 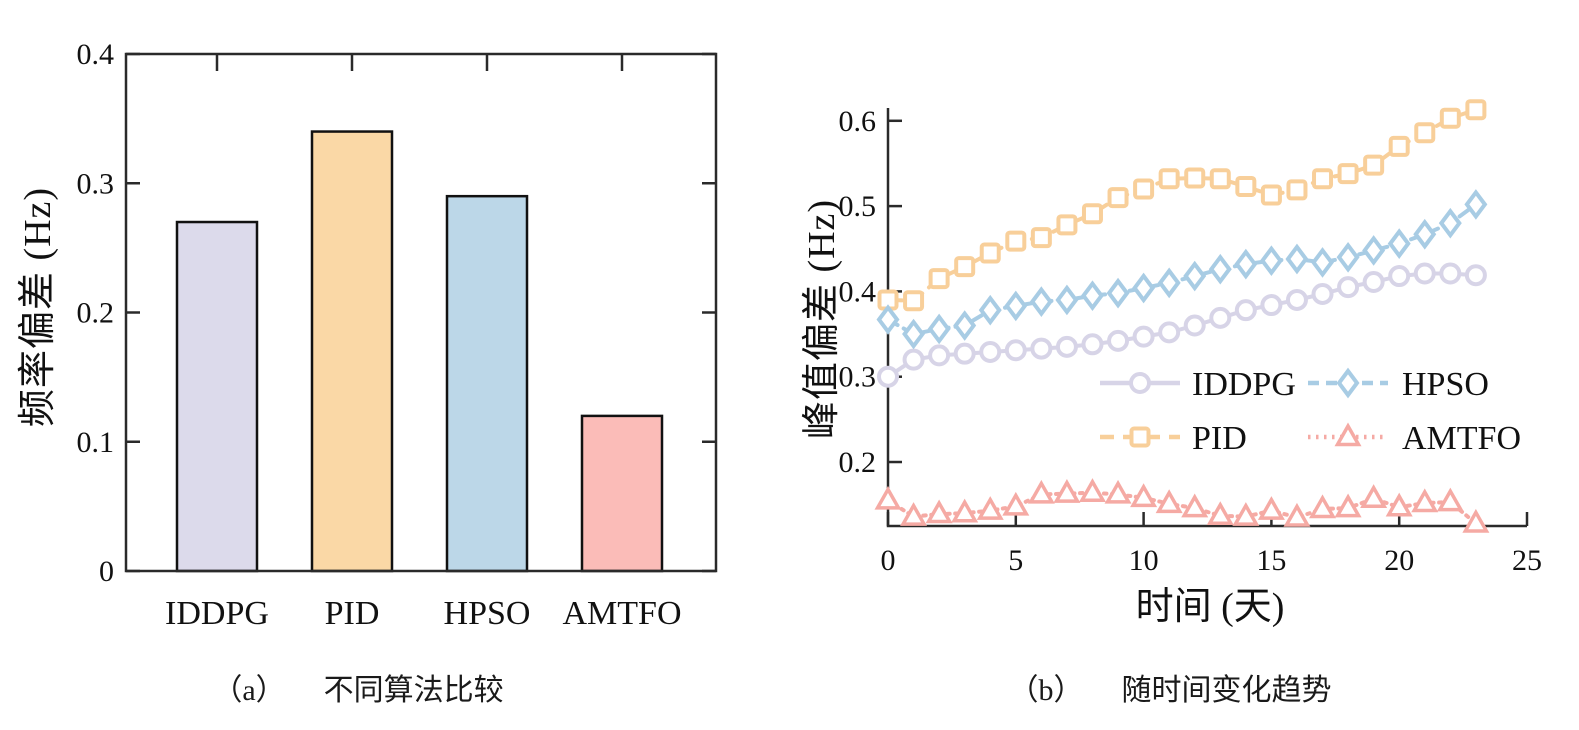 I want to click on legend-label-AMTFO: AMTFO, so click(x=1461, y=438).